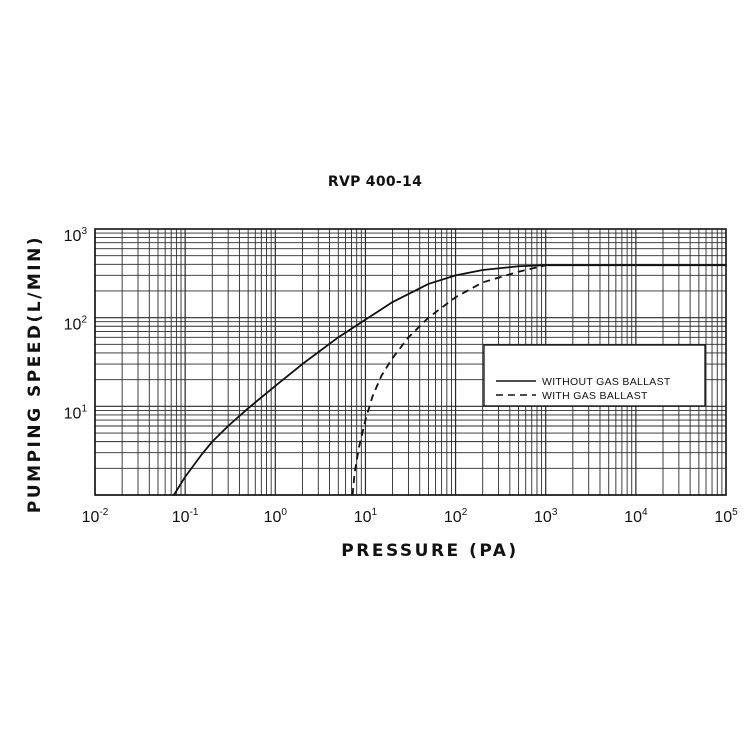  Describe the element at coordinates (735, 512) in the screenshot. I see `x-tick-exponent: 5` at that location.